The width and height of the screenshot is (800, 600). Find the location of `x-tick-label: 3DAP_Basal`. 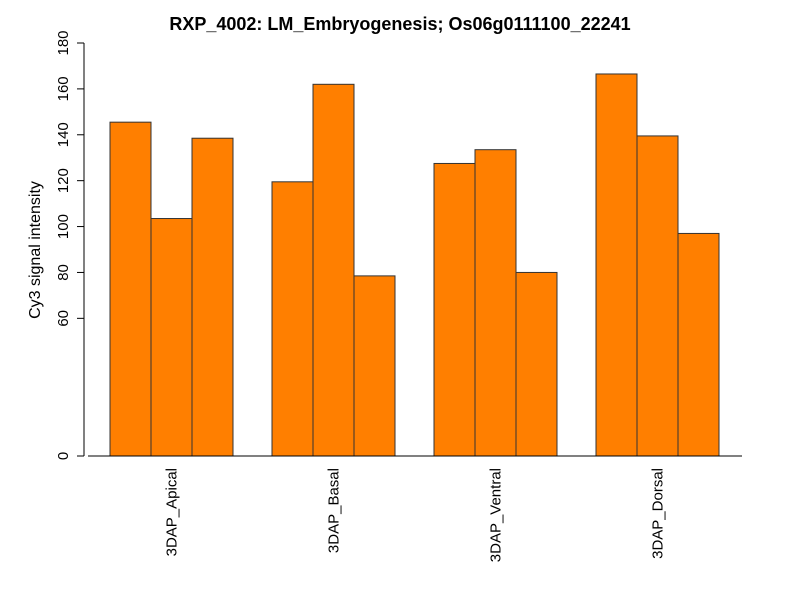

x-tick-label: 3DAP_Basal is located at coordinates (334, 510).